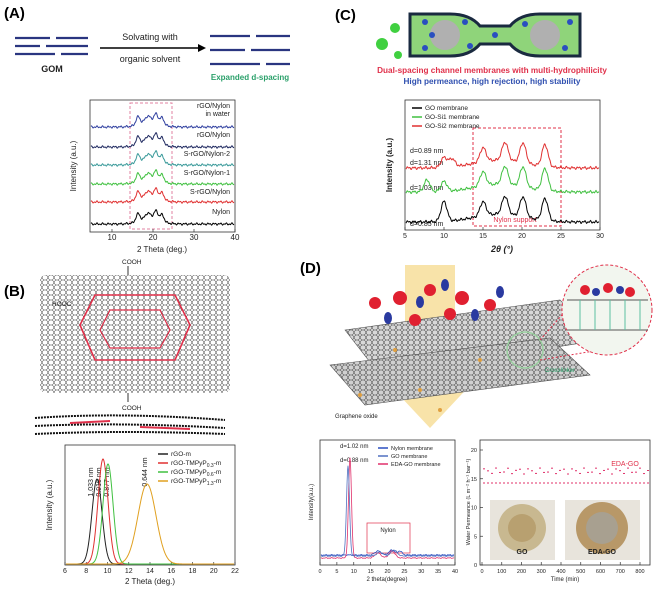 The height and width of the screenshot is (593, 660). I want to click on annotation: d=1.31 nm, so click(426, 163).